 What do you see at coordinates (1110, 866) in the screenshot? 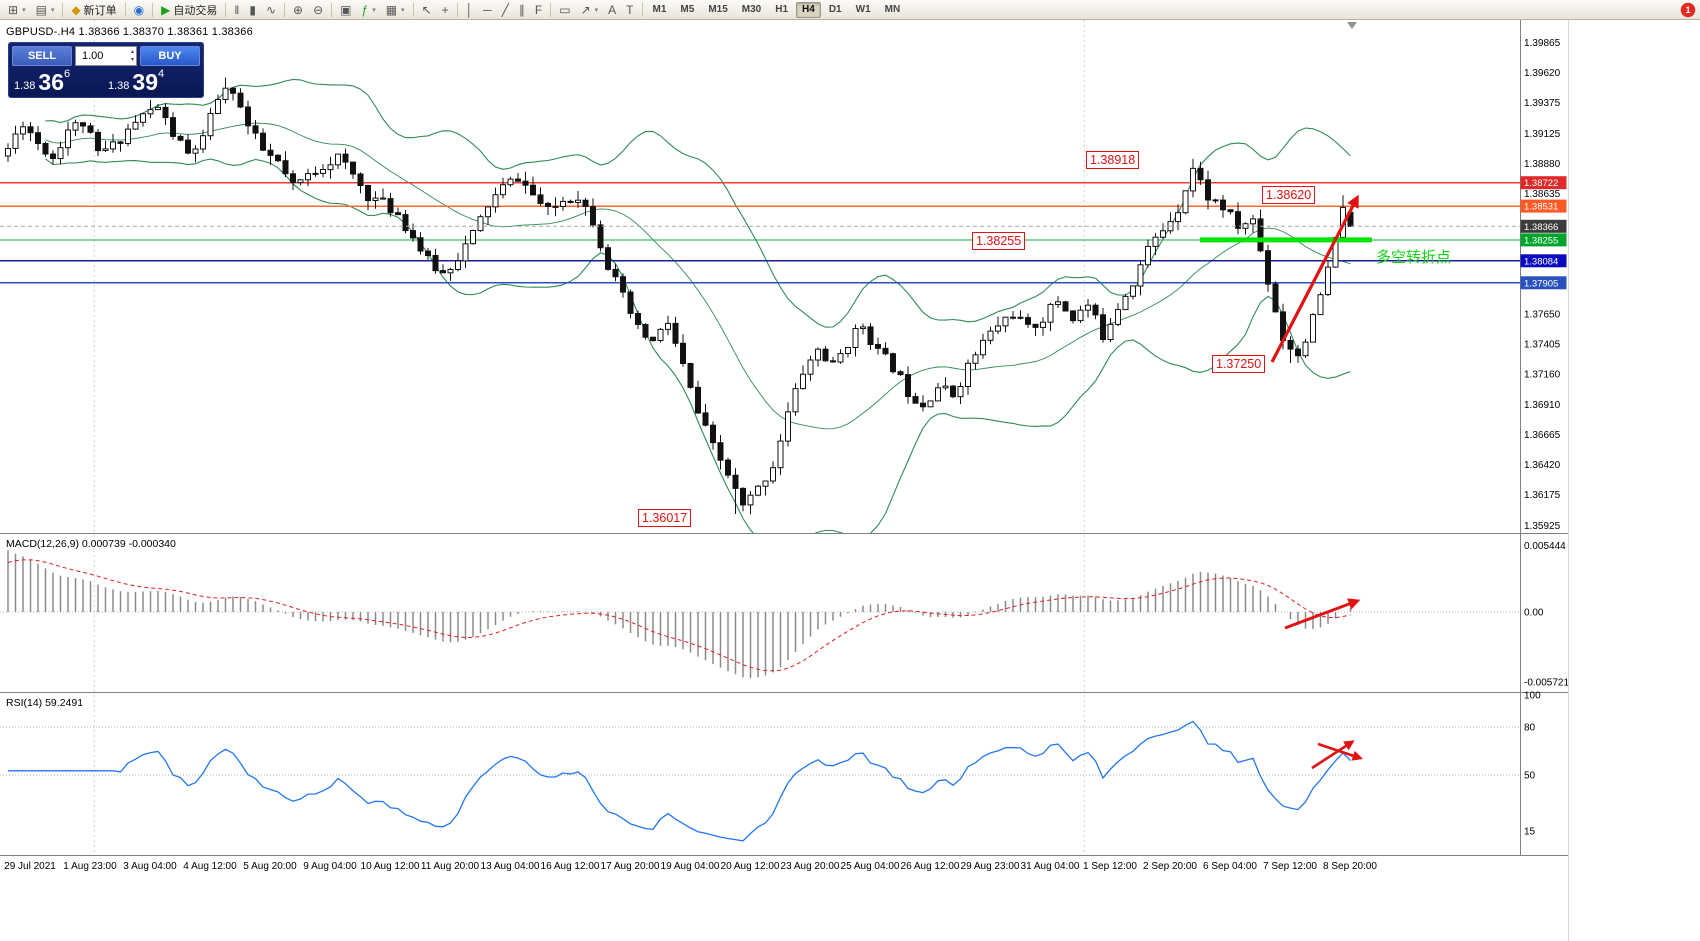
I see `time-axis-label: 1 Sep 12:00` at bounding box center [1110, 866].